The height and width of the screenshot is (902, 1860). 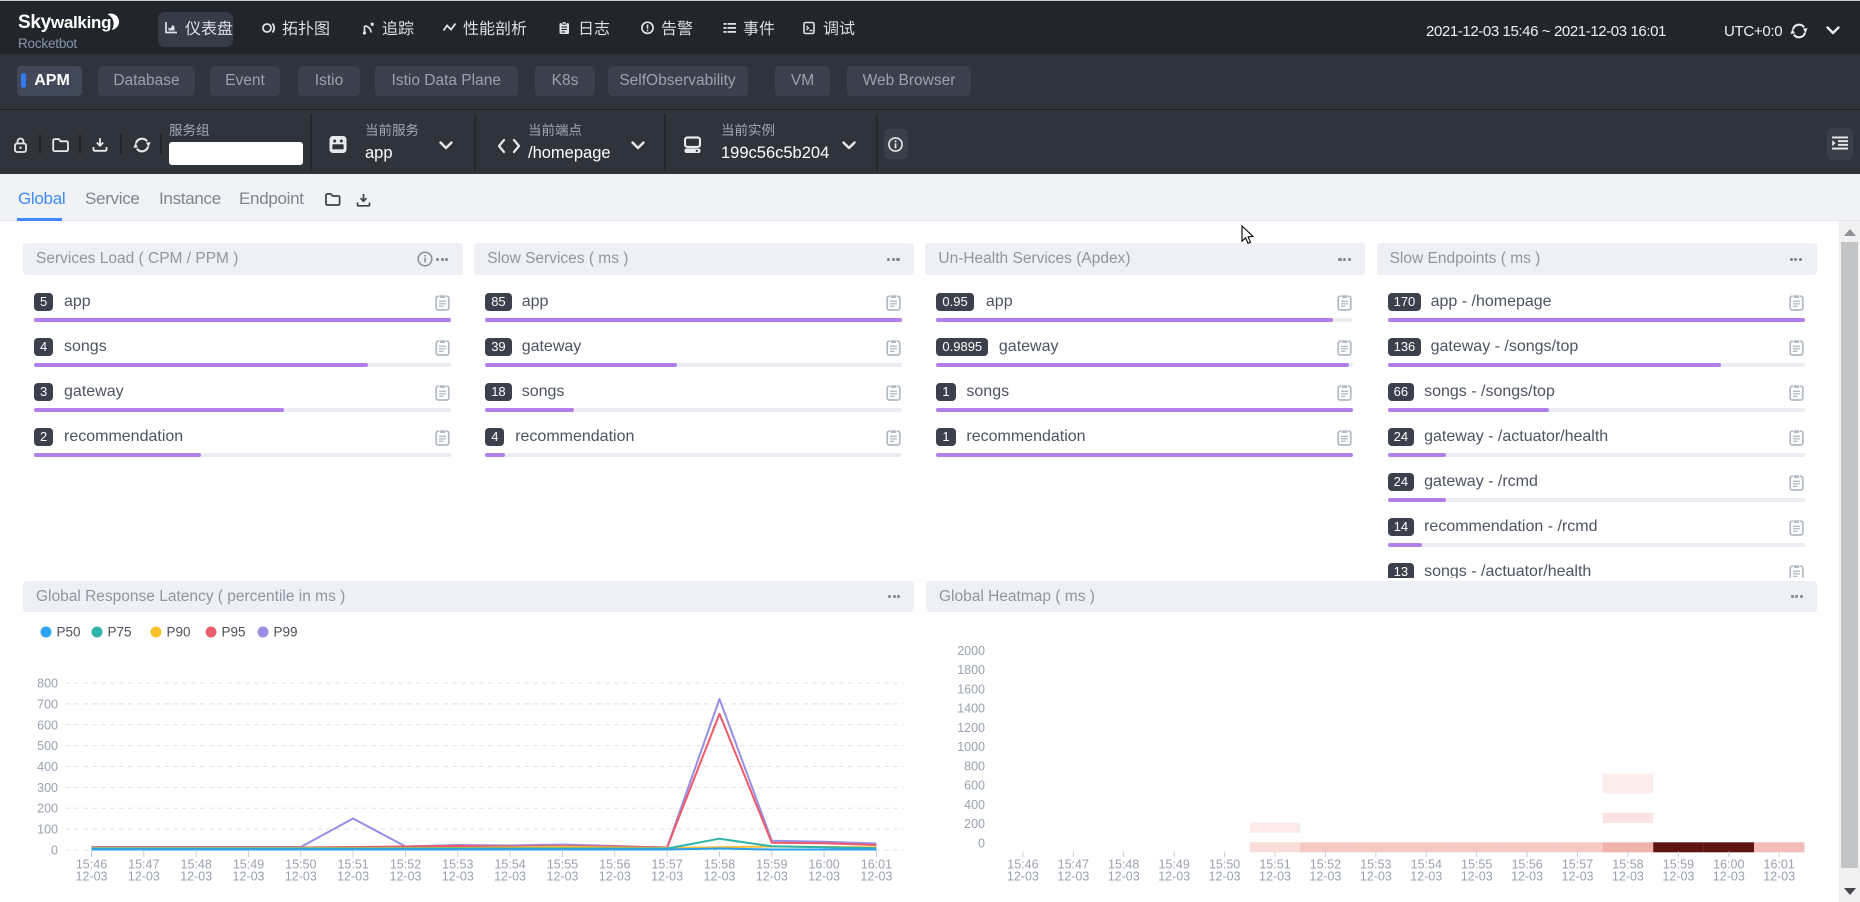 What do you see at coordinates (971, 670) in the screenshot?
I see `svg-text: 1800` at bounding box center [971, 670].